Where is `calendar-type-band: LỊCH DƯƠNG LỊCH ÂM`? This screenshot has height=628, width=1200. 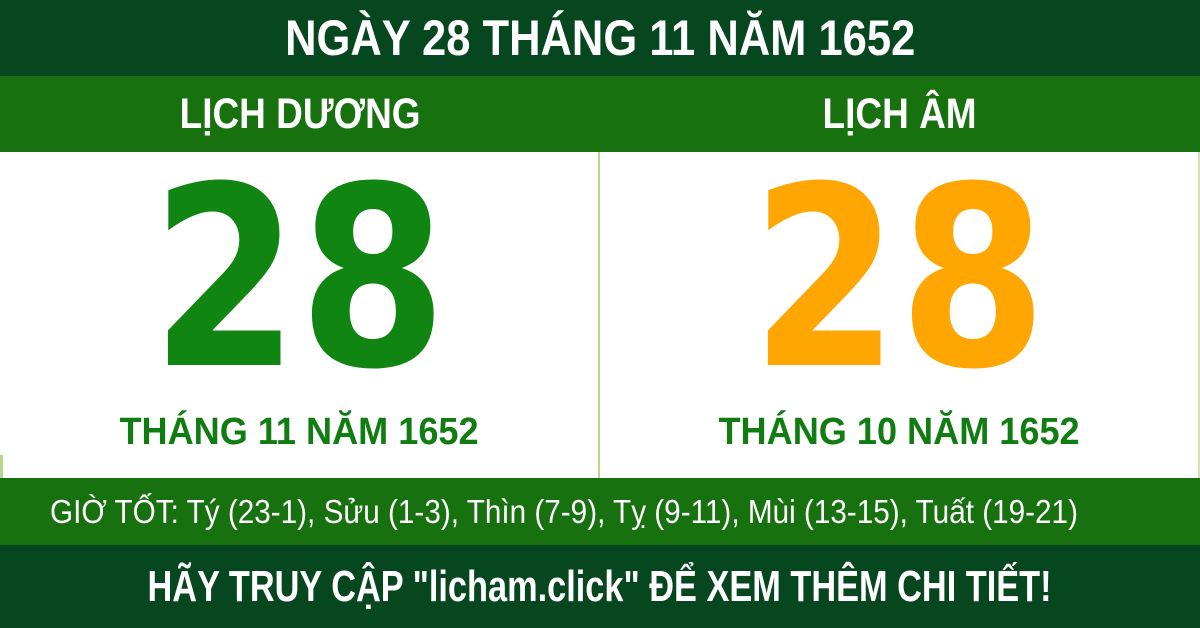 calendar-type-band: LỊCH DƯƠNG LỊCH ÂM is located at coordinates (600, 114).